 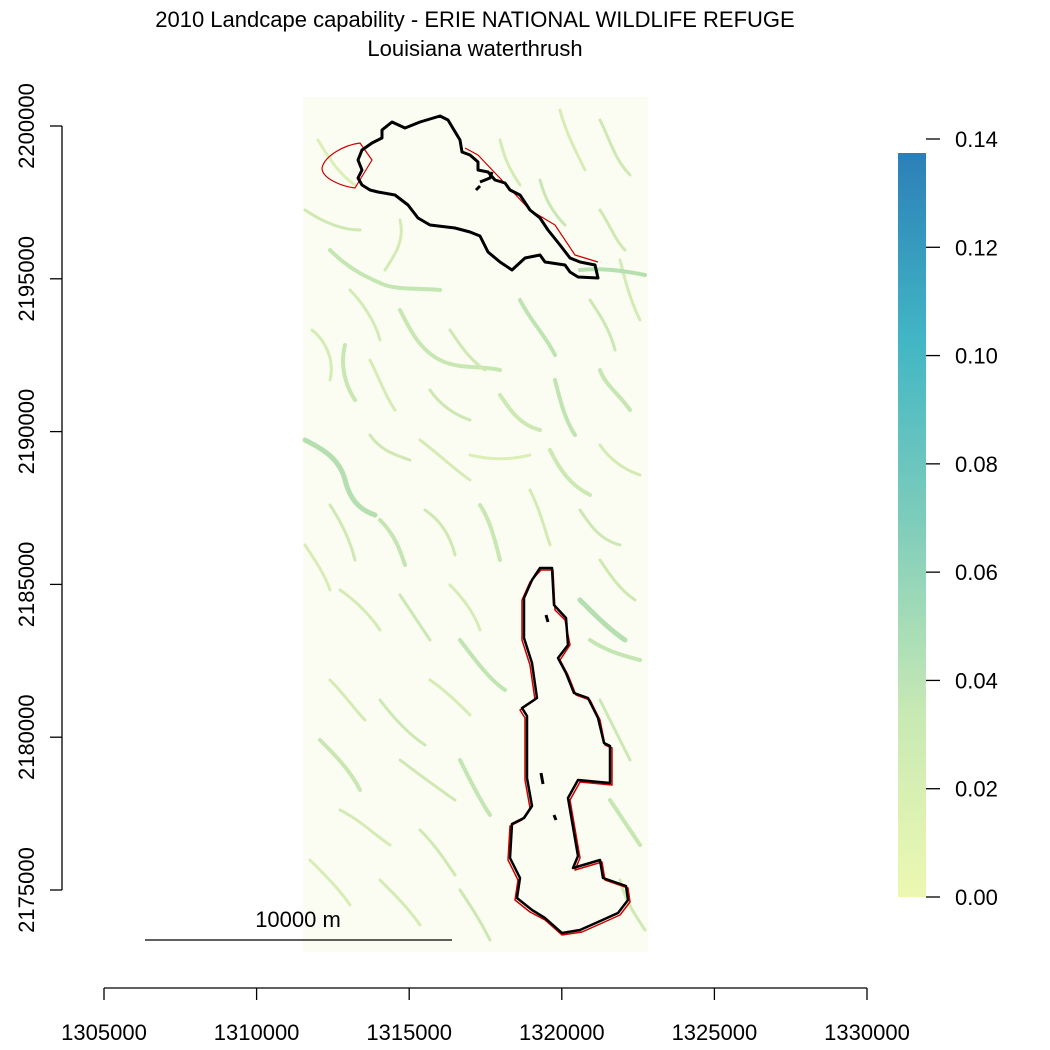 What do you see at coordinates (26, 279) in the screenshot?
I see `y-tick-label: 2195000` at bounding box center [26, 279].